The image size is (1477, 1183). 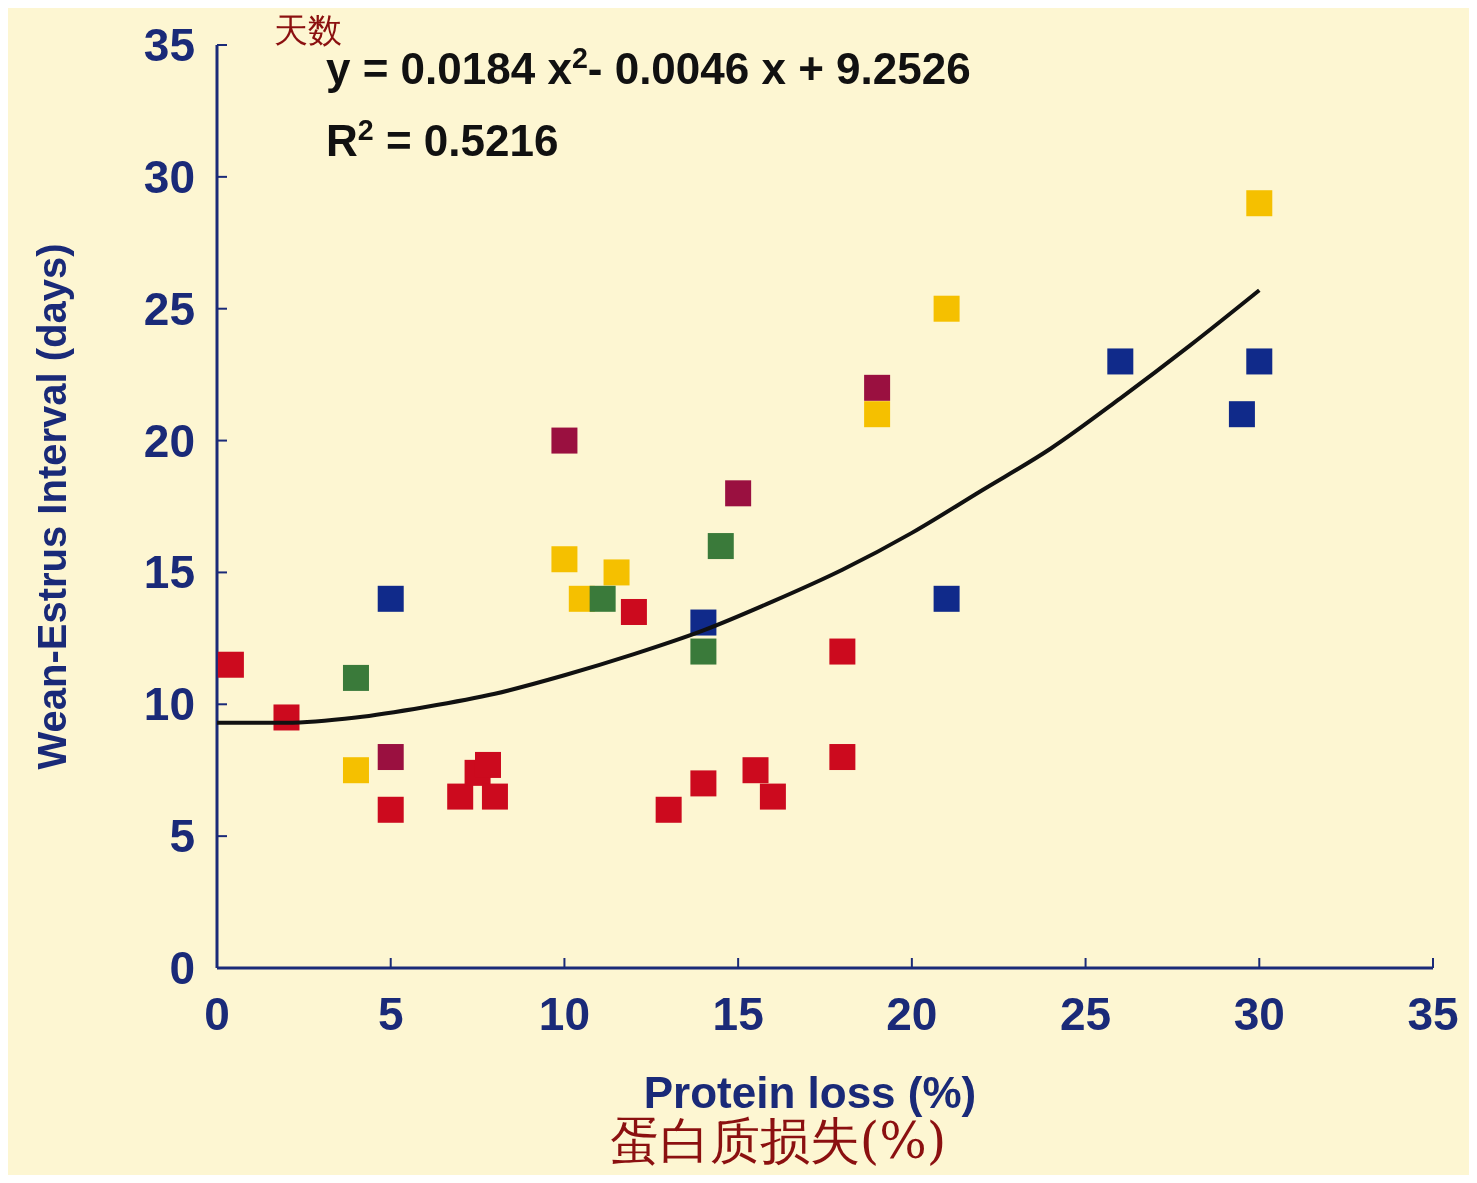 I want to click on x-tick-label: 5, so click(x=390, y=1014).